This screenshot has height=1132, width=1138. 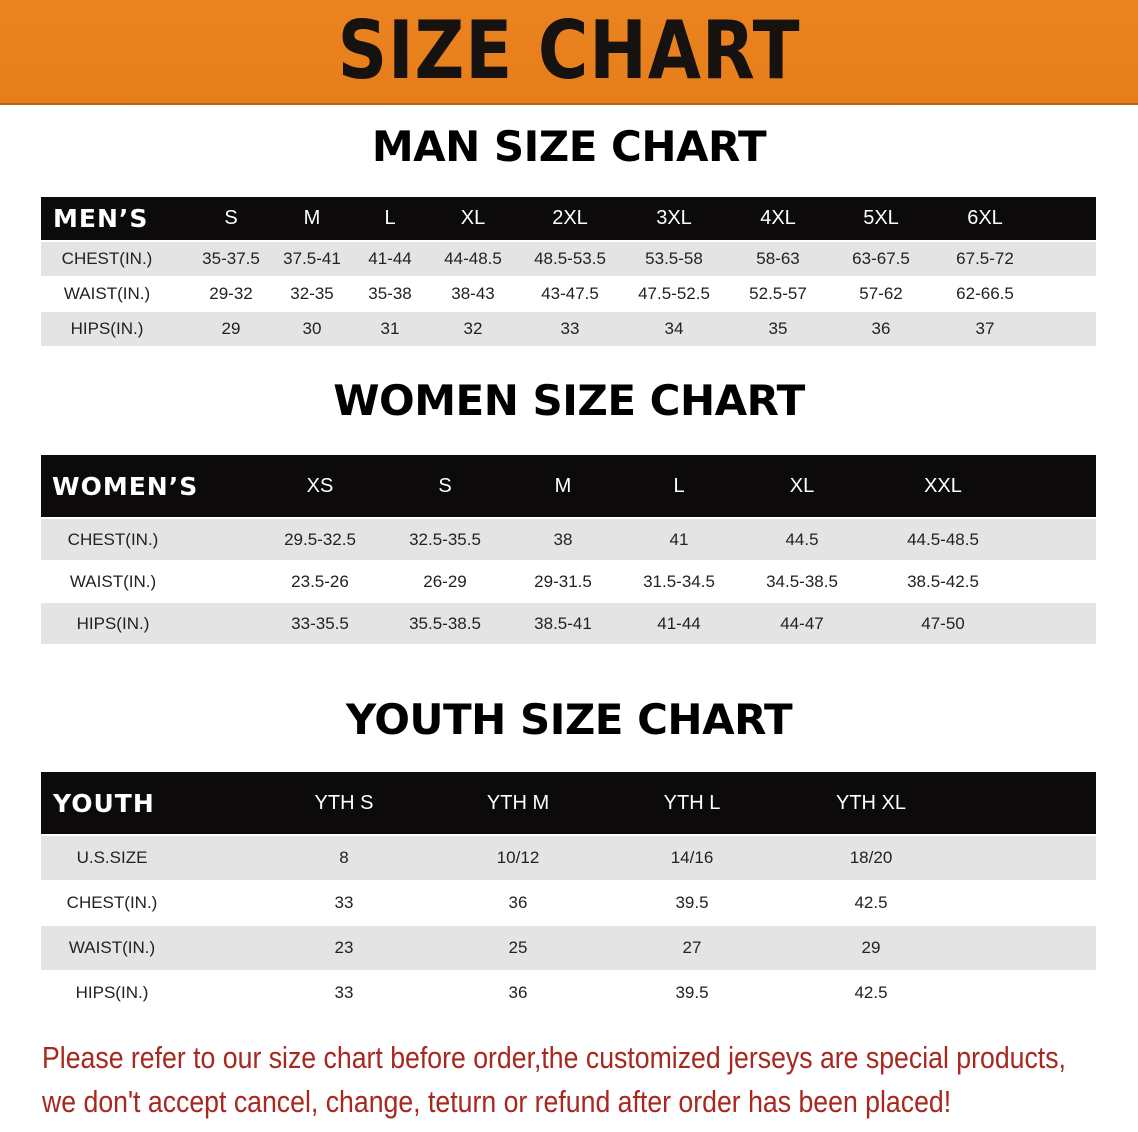 I want to click on measurement-cell: 35, so click(x=778, y=328).